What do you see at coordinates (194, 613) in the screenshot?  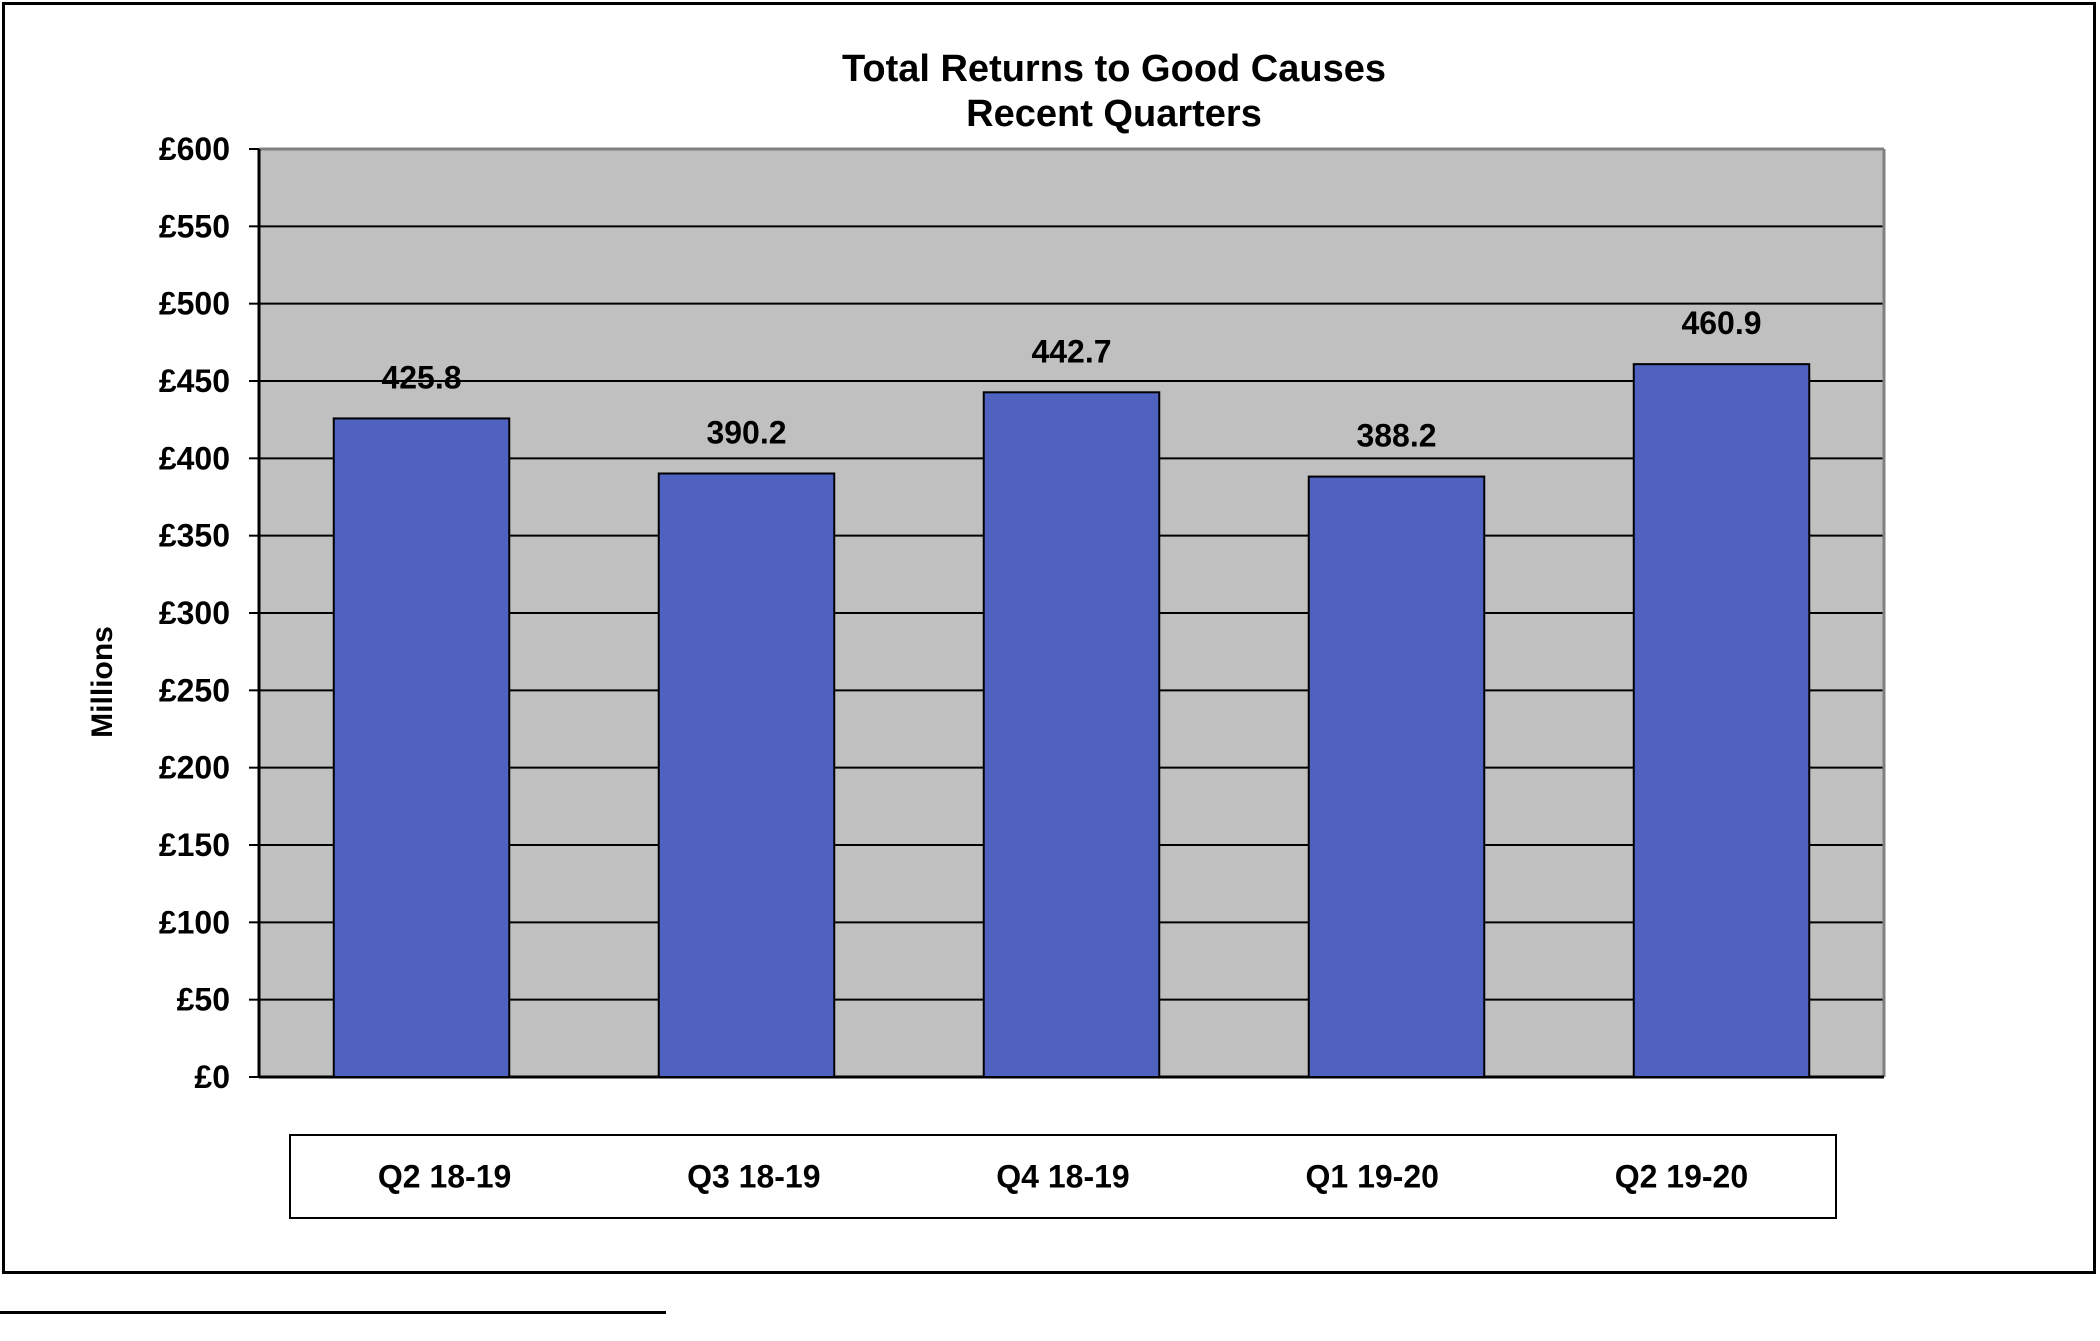 I see `y-tick-label: £300` at bounding box center [194, 613].